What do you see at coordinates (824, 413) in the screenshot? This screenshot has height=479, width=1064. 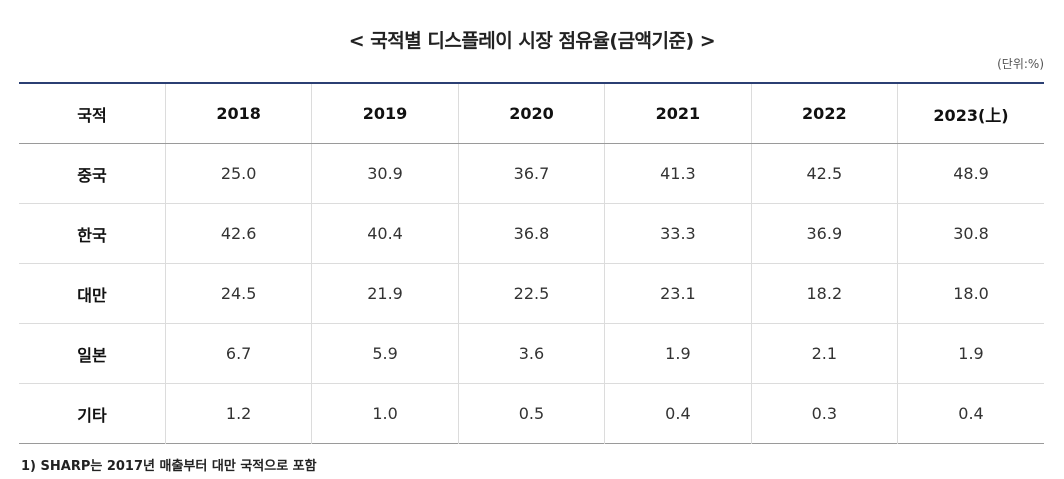 I see `table-cell: 0.3` at bounding box center [824, 413].